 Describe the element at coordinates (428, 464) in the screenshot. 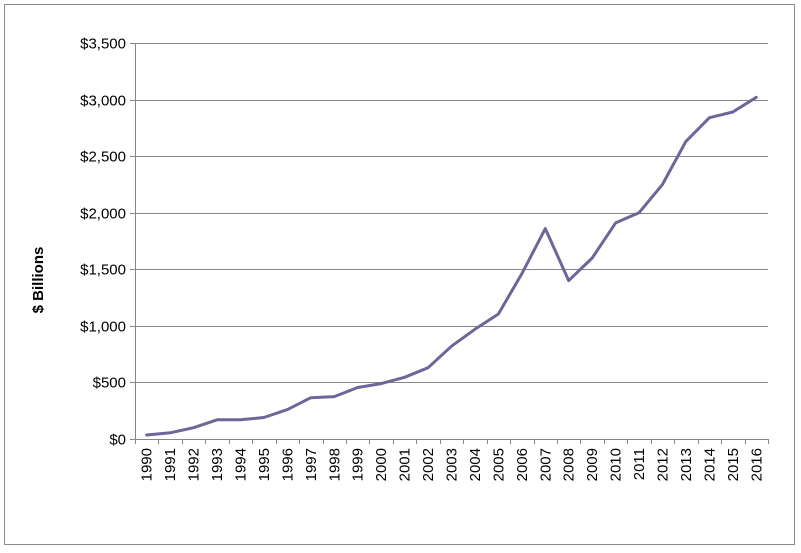

I see `x-tick-label: 2002` at that location.